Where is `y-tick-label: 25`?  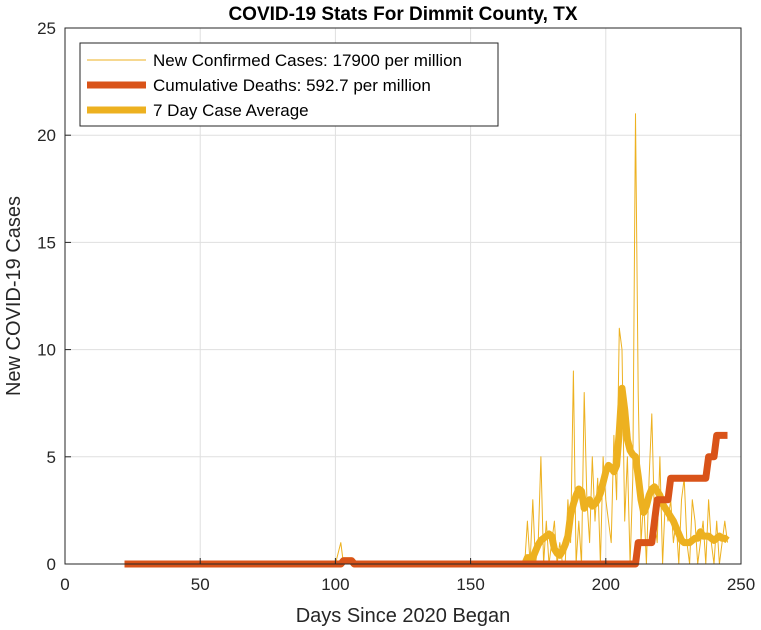 y-tick-label: 25 is located at coordinates (46, 28).